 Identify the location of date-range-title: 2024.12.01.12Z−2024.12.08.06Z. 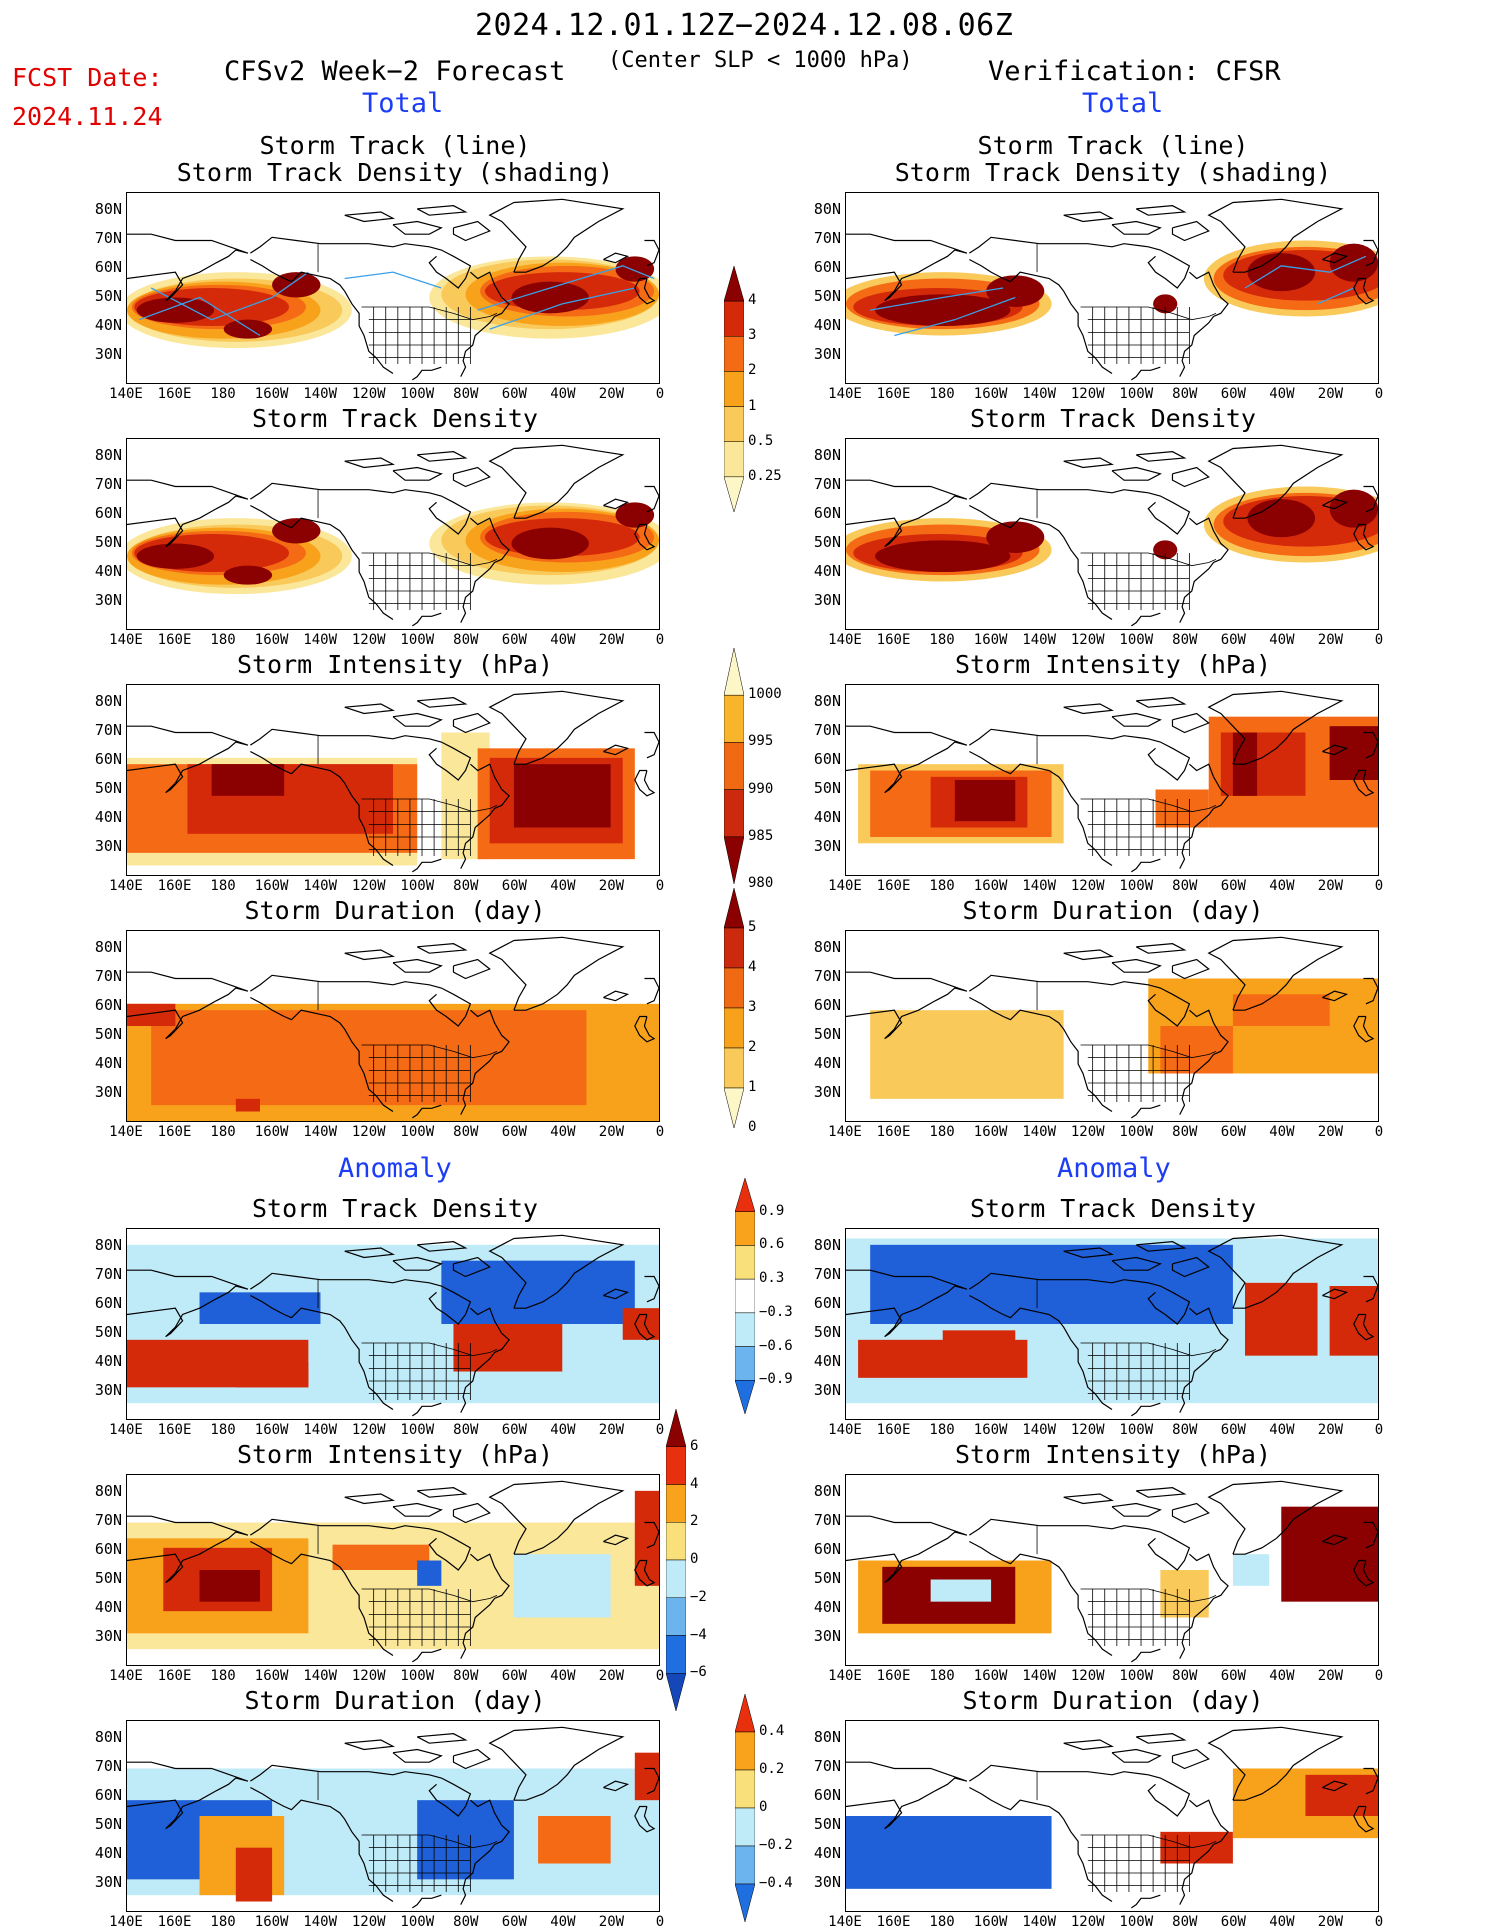
(744, 25).